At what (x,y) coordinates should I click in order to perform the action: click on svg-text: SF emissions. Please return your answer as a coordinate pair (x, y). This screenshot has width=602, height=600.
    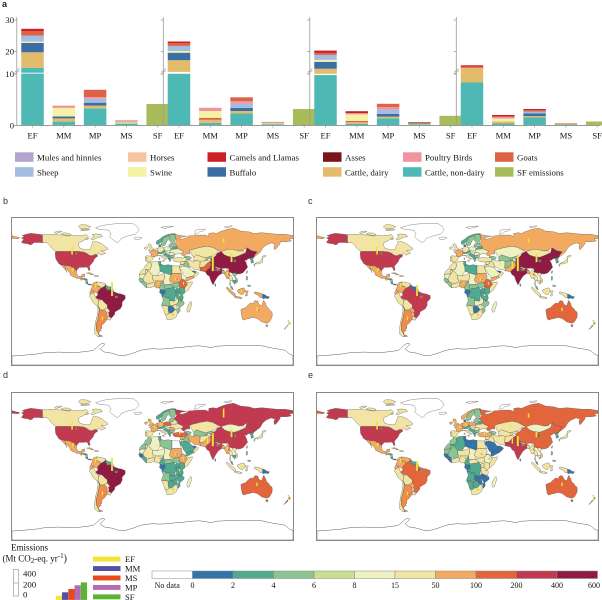
    Looking at the image, I should click on (540, 172).